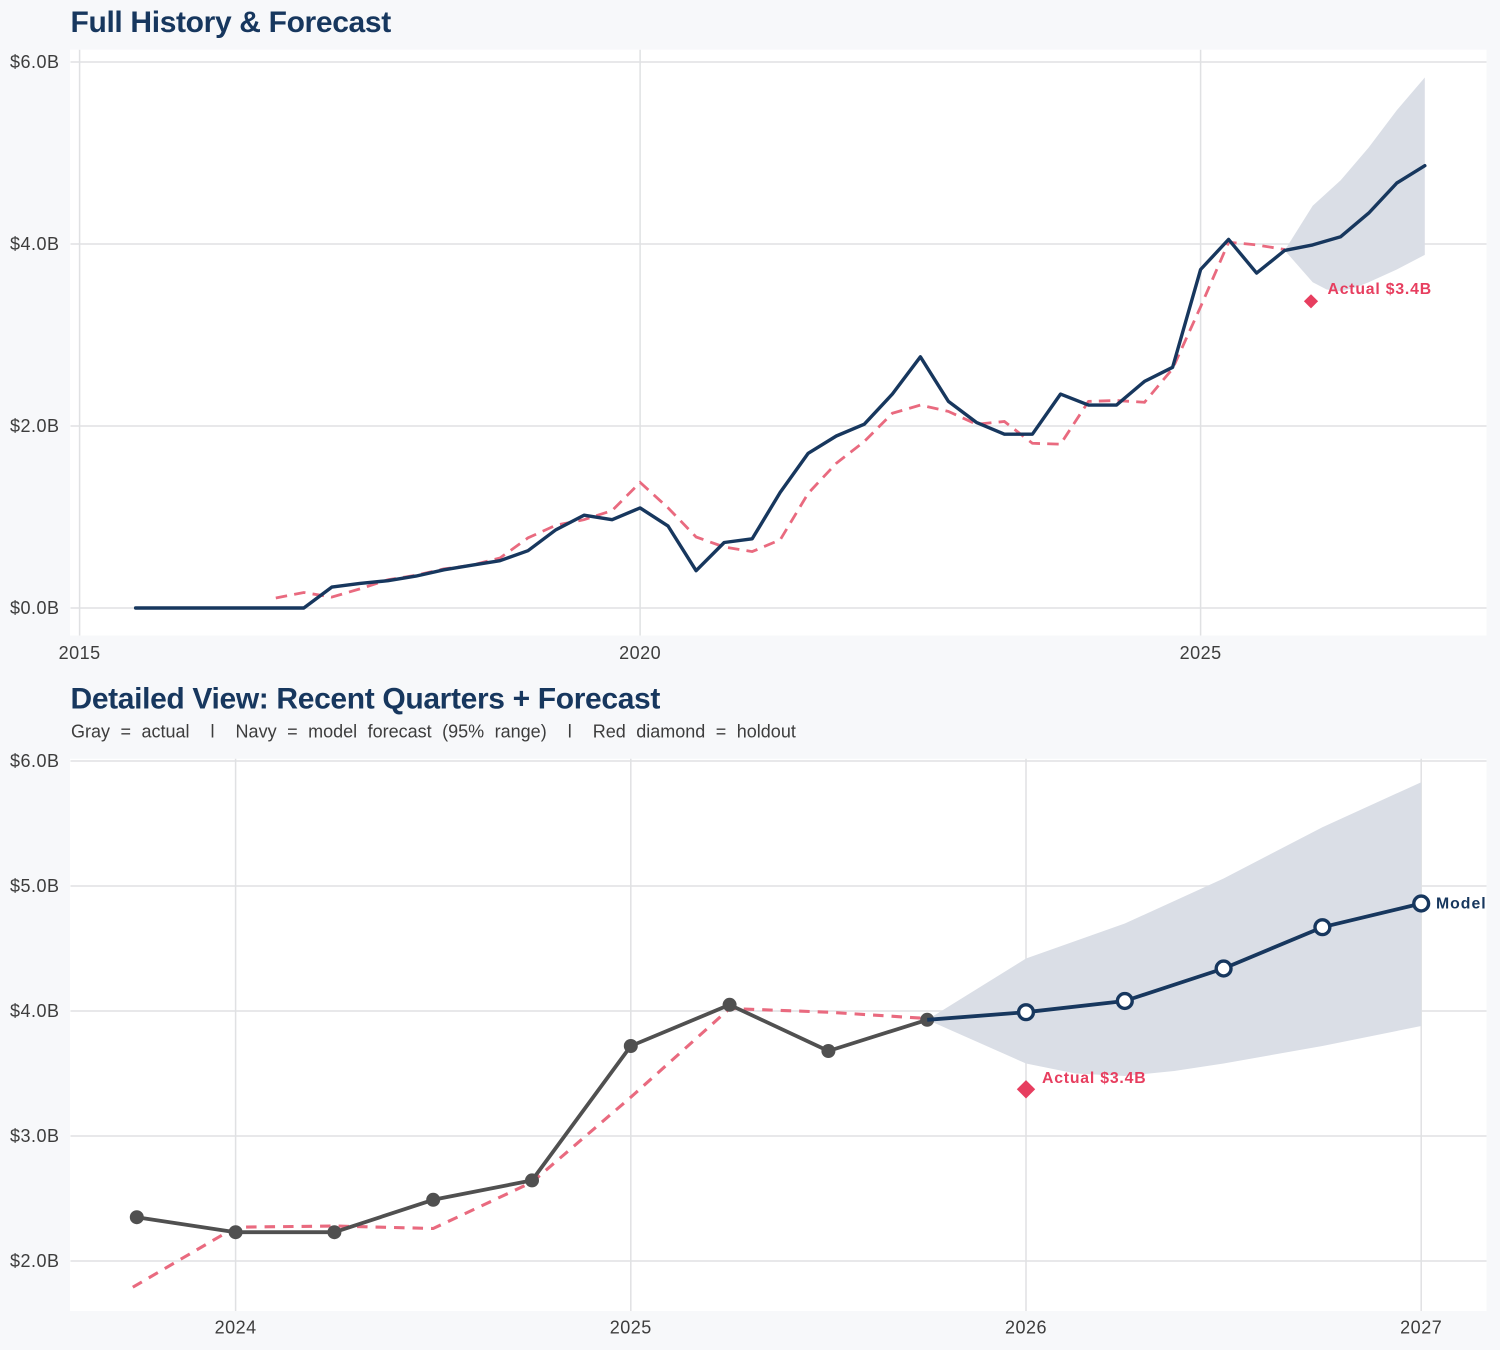 This screenshot has width=1500, height=1350. Describe the element at coordinates (640, 653) in the screenshot. I see `svg-text: 2020` at that location.